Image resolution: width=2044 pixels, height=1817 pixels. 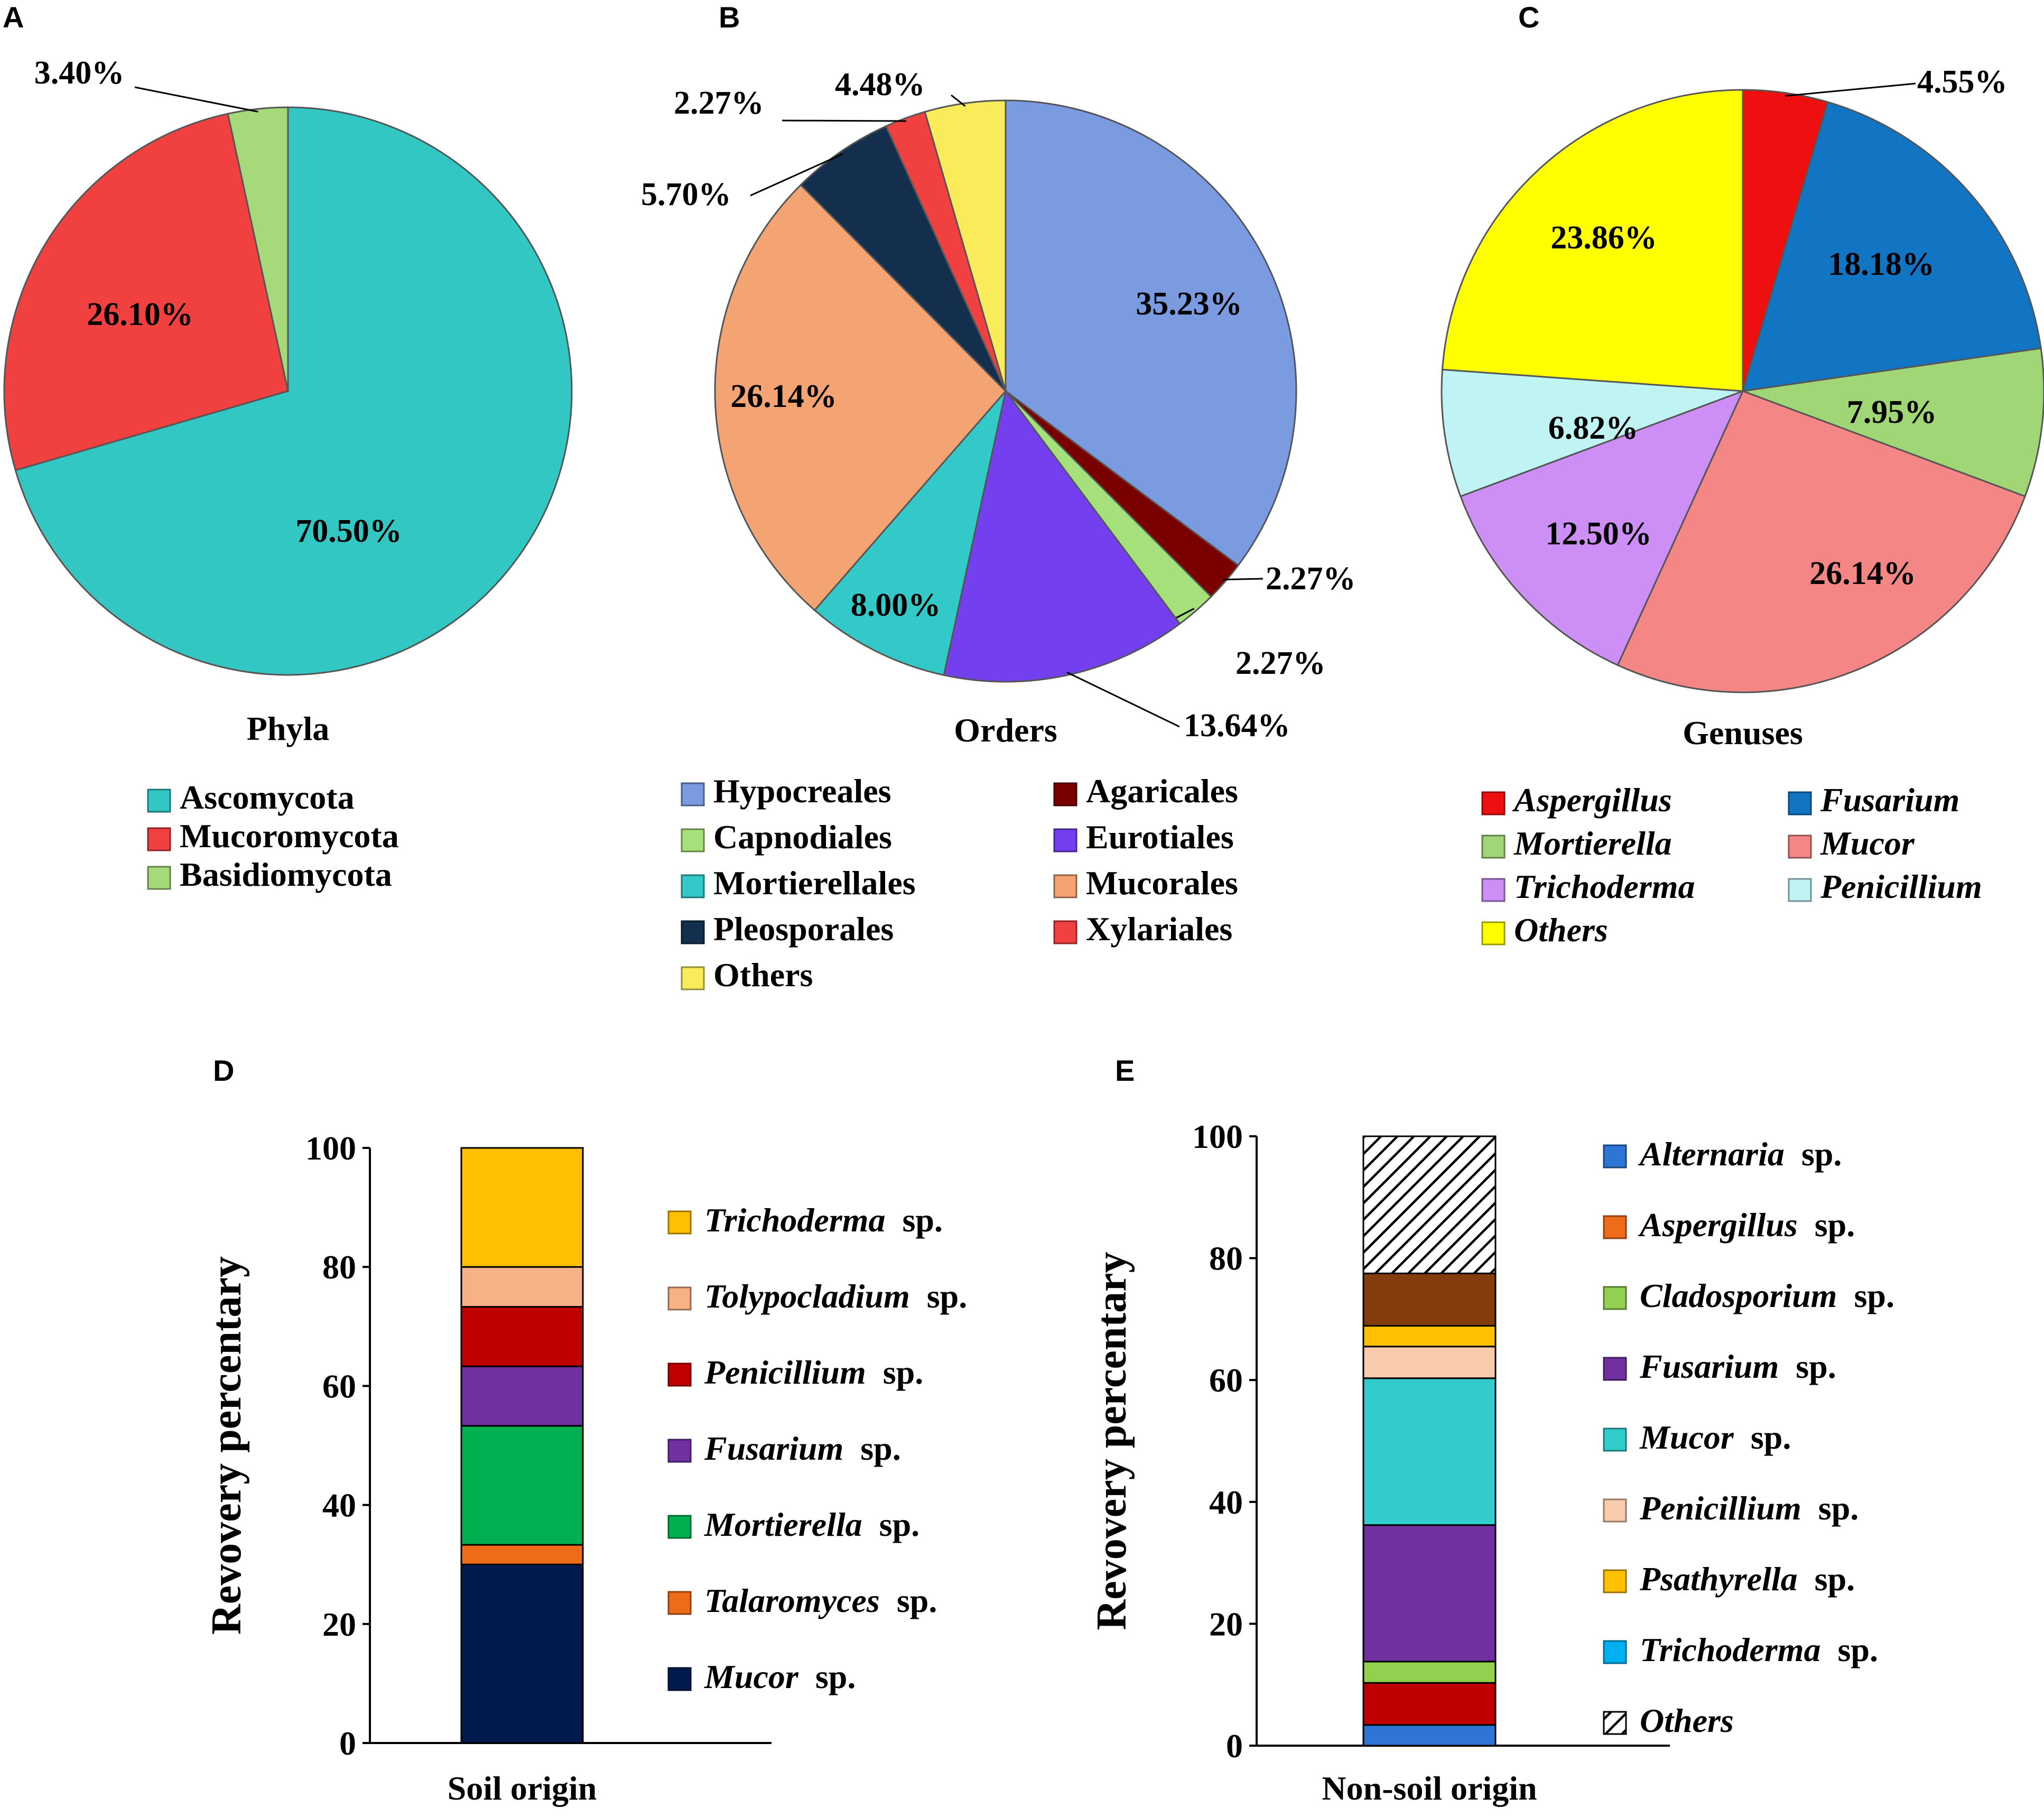 I want to click on legend-label-ascomycota: Ascomycota, so click(x=267, y=797).